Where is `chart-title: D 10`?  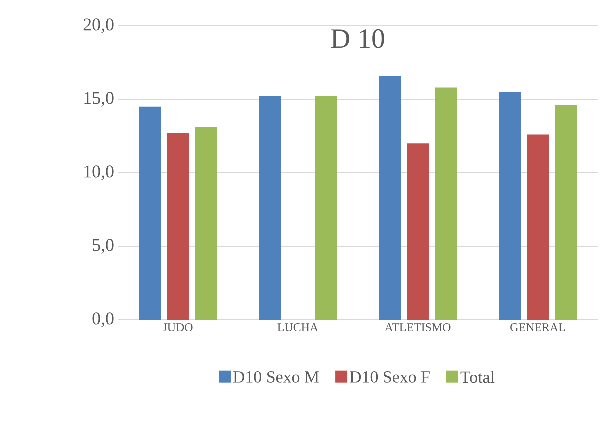
chart-title: D 10 is located at coordinates (357, 38).